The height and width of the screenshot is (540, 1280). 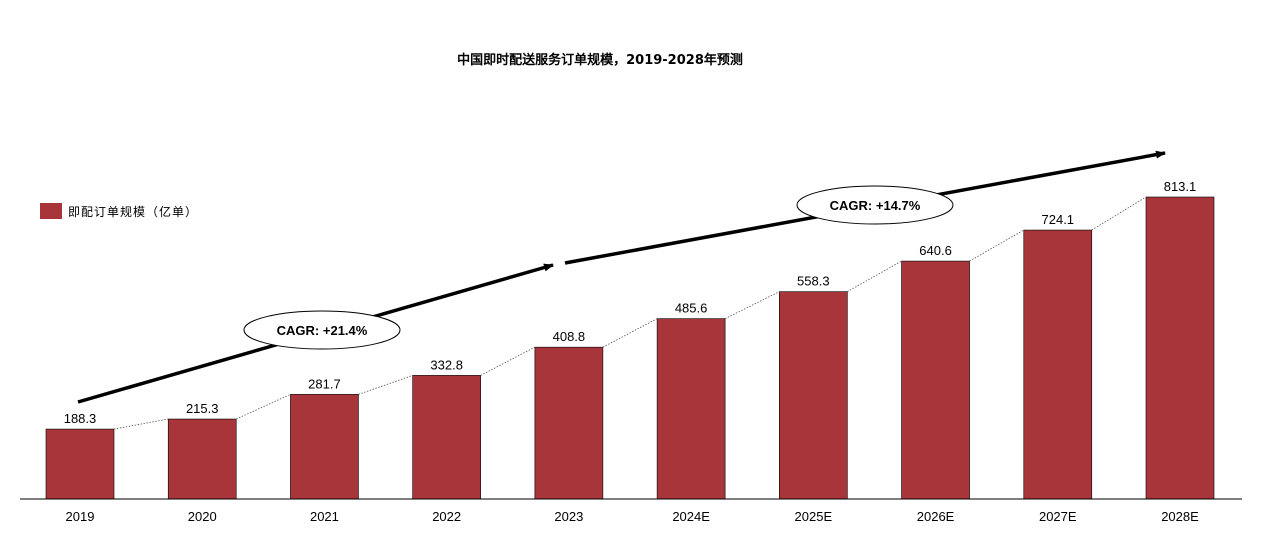 I want to click on cagr-label-2: CAGR: +14.7%, so click(x=875, y=205).